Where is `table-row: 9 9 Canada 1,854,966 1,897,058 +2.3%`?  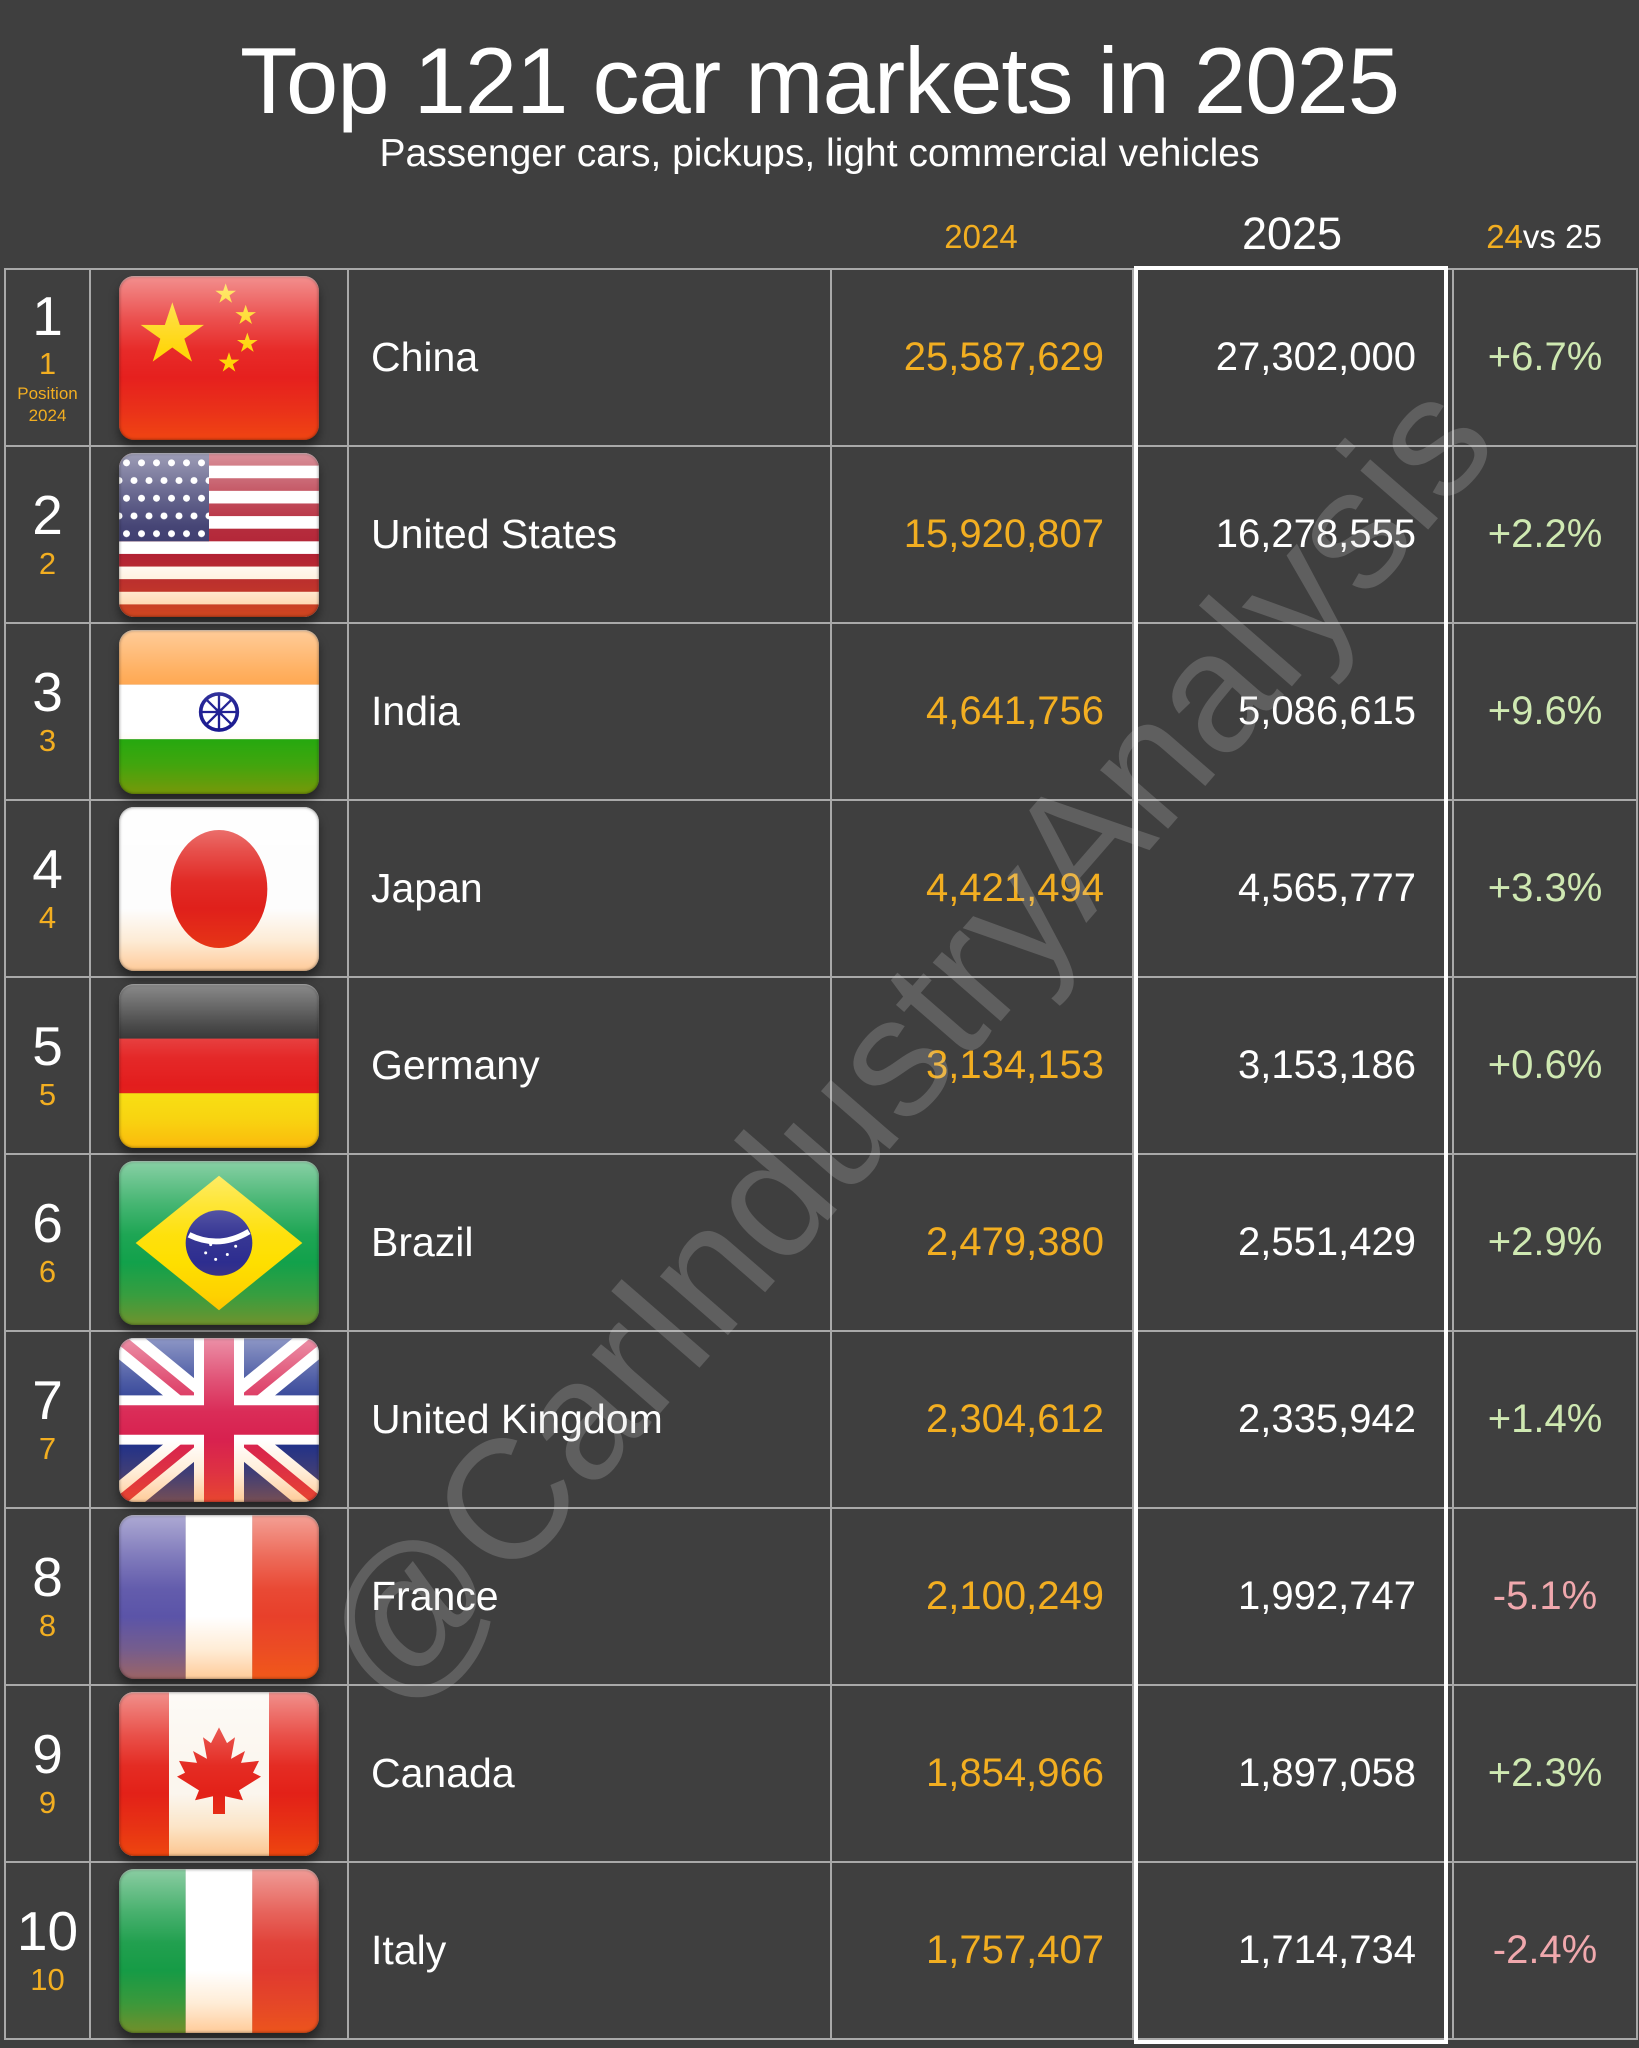
table-row: 9 9 Canada 1,854,966 1,897,058 +2.3% is located at coordinates (822, 1774).